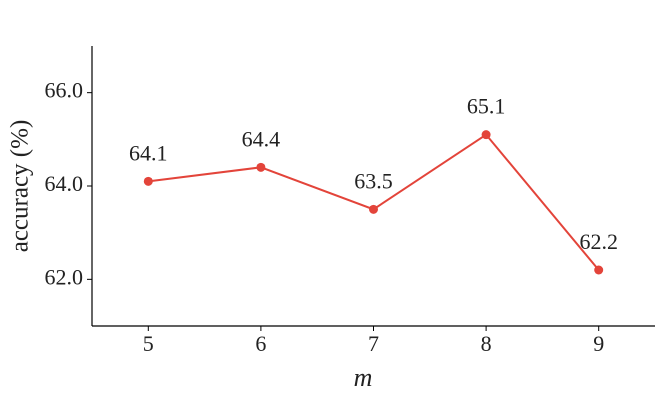 The width and height of the screenshot is (665, 401). I want to click on y-axis-label: accuracy (%), so click(20, 186).